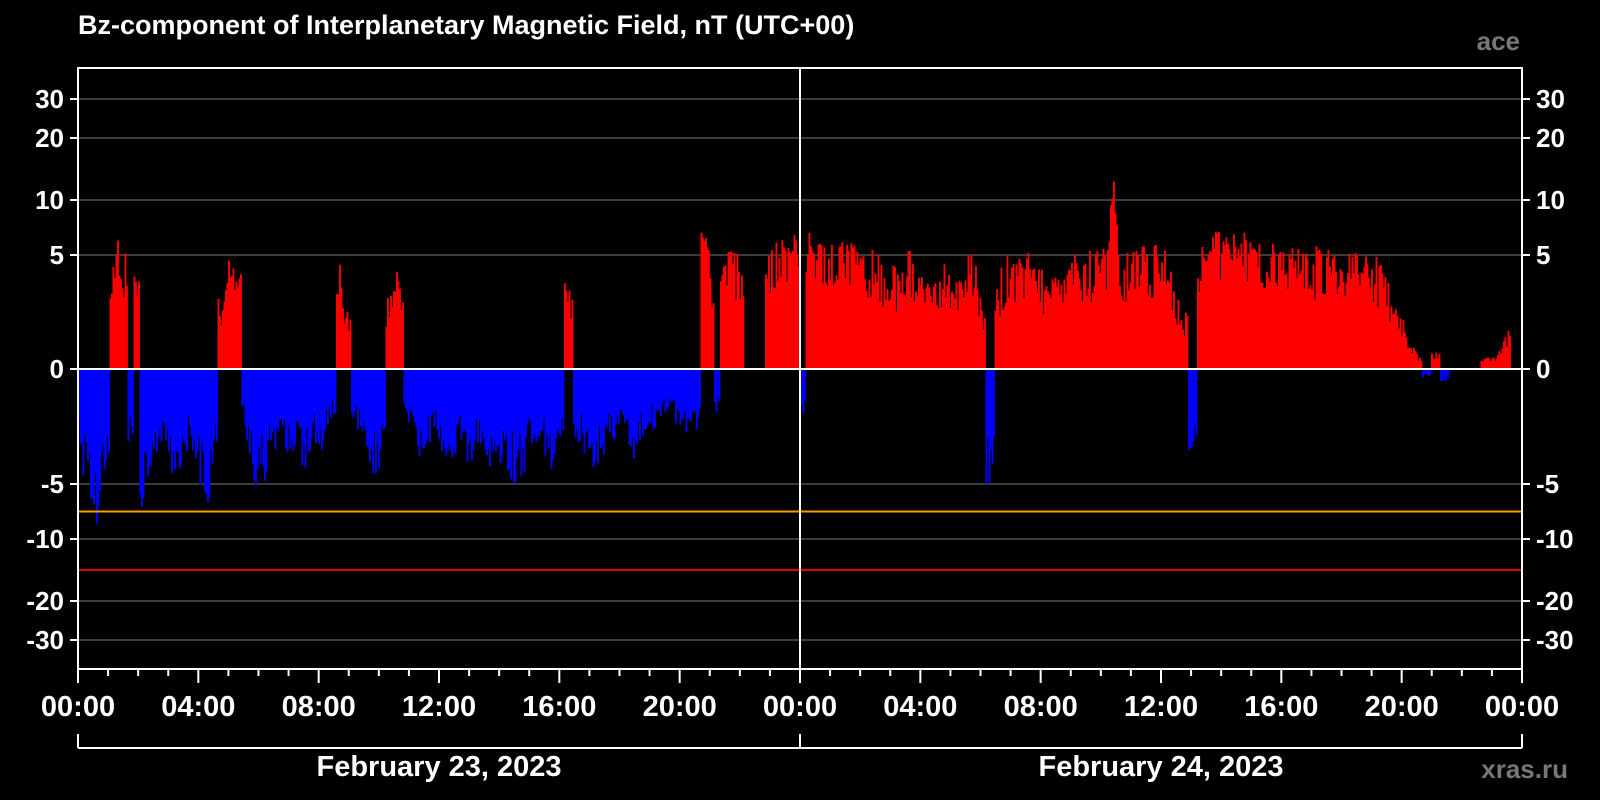 The image size is (1600, 800). Describe the element at coordinates (1161, 767) in the screenshot. I see `date-label-feb-24: February 24, 2023` at that location.